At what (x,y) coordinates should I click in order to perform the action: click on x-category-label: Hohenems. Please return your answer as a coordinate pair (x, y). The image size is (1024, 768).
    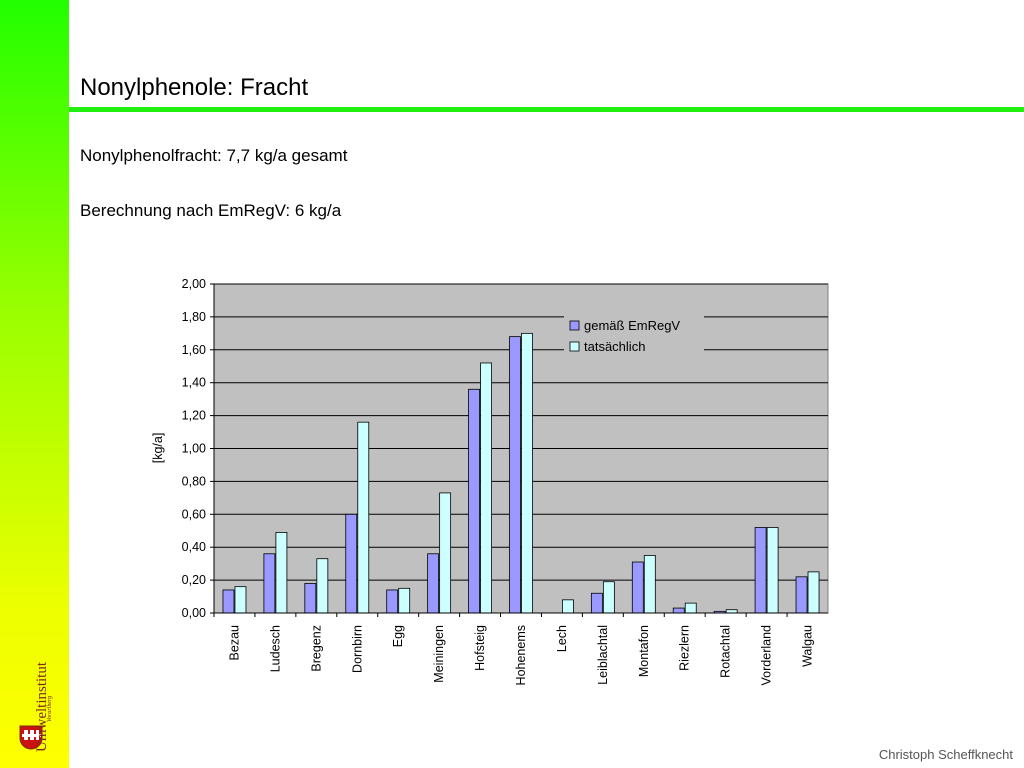
    Looking at the image, I should click on (521, 655).